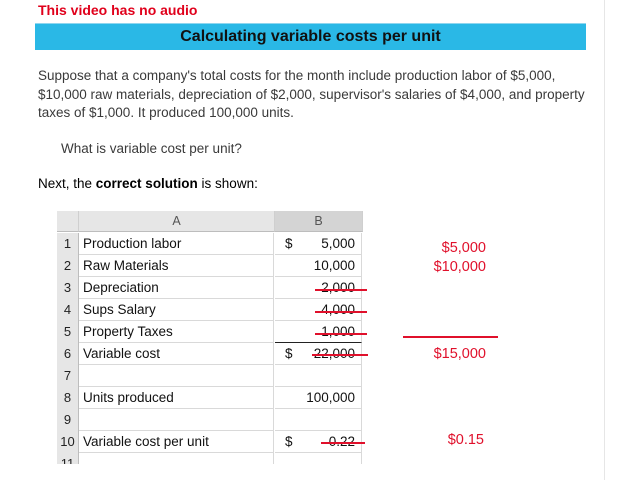 Image resolution: width=640 pixels, height=480 pixels. Describe the element at coordinates (227, 183) in the screenshot. I see `next-suffix: is shown:` at that location.